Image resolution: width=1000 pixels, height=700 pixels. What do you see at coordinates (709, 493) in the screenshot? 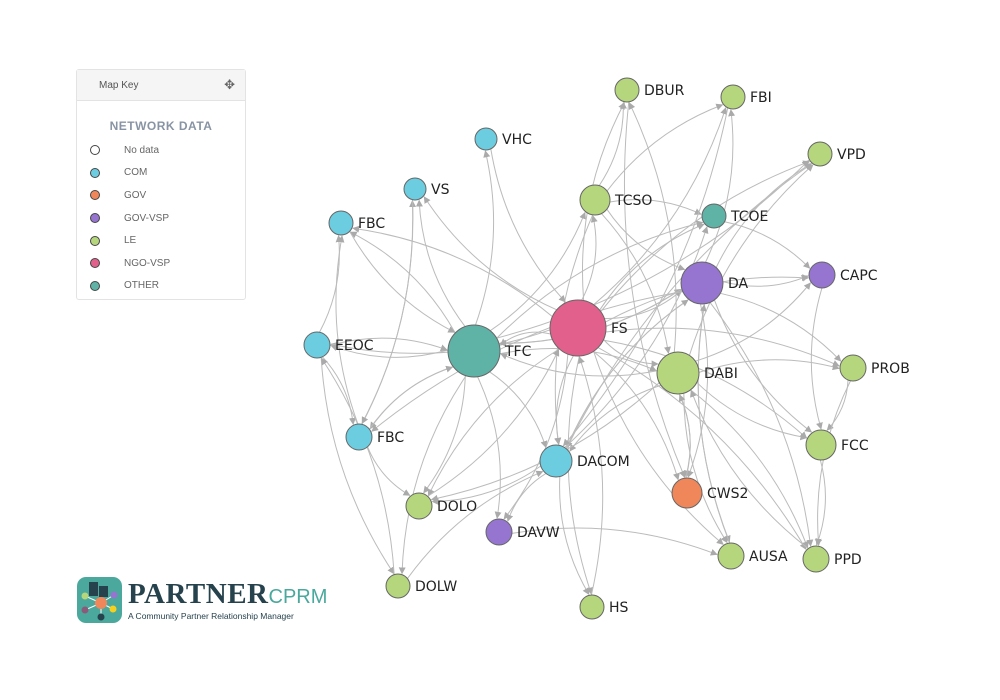
I see `node-cws2: CWS2` at bounding box center [709, 493].